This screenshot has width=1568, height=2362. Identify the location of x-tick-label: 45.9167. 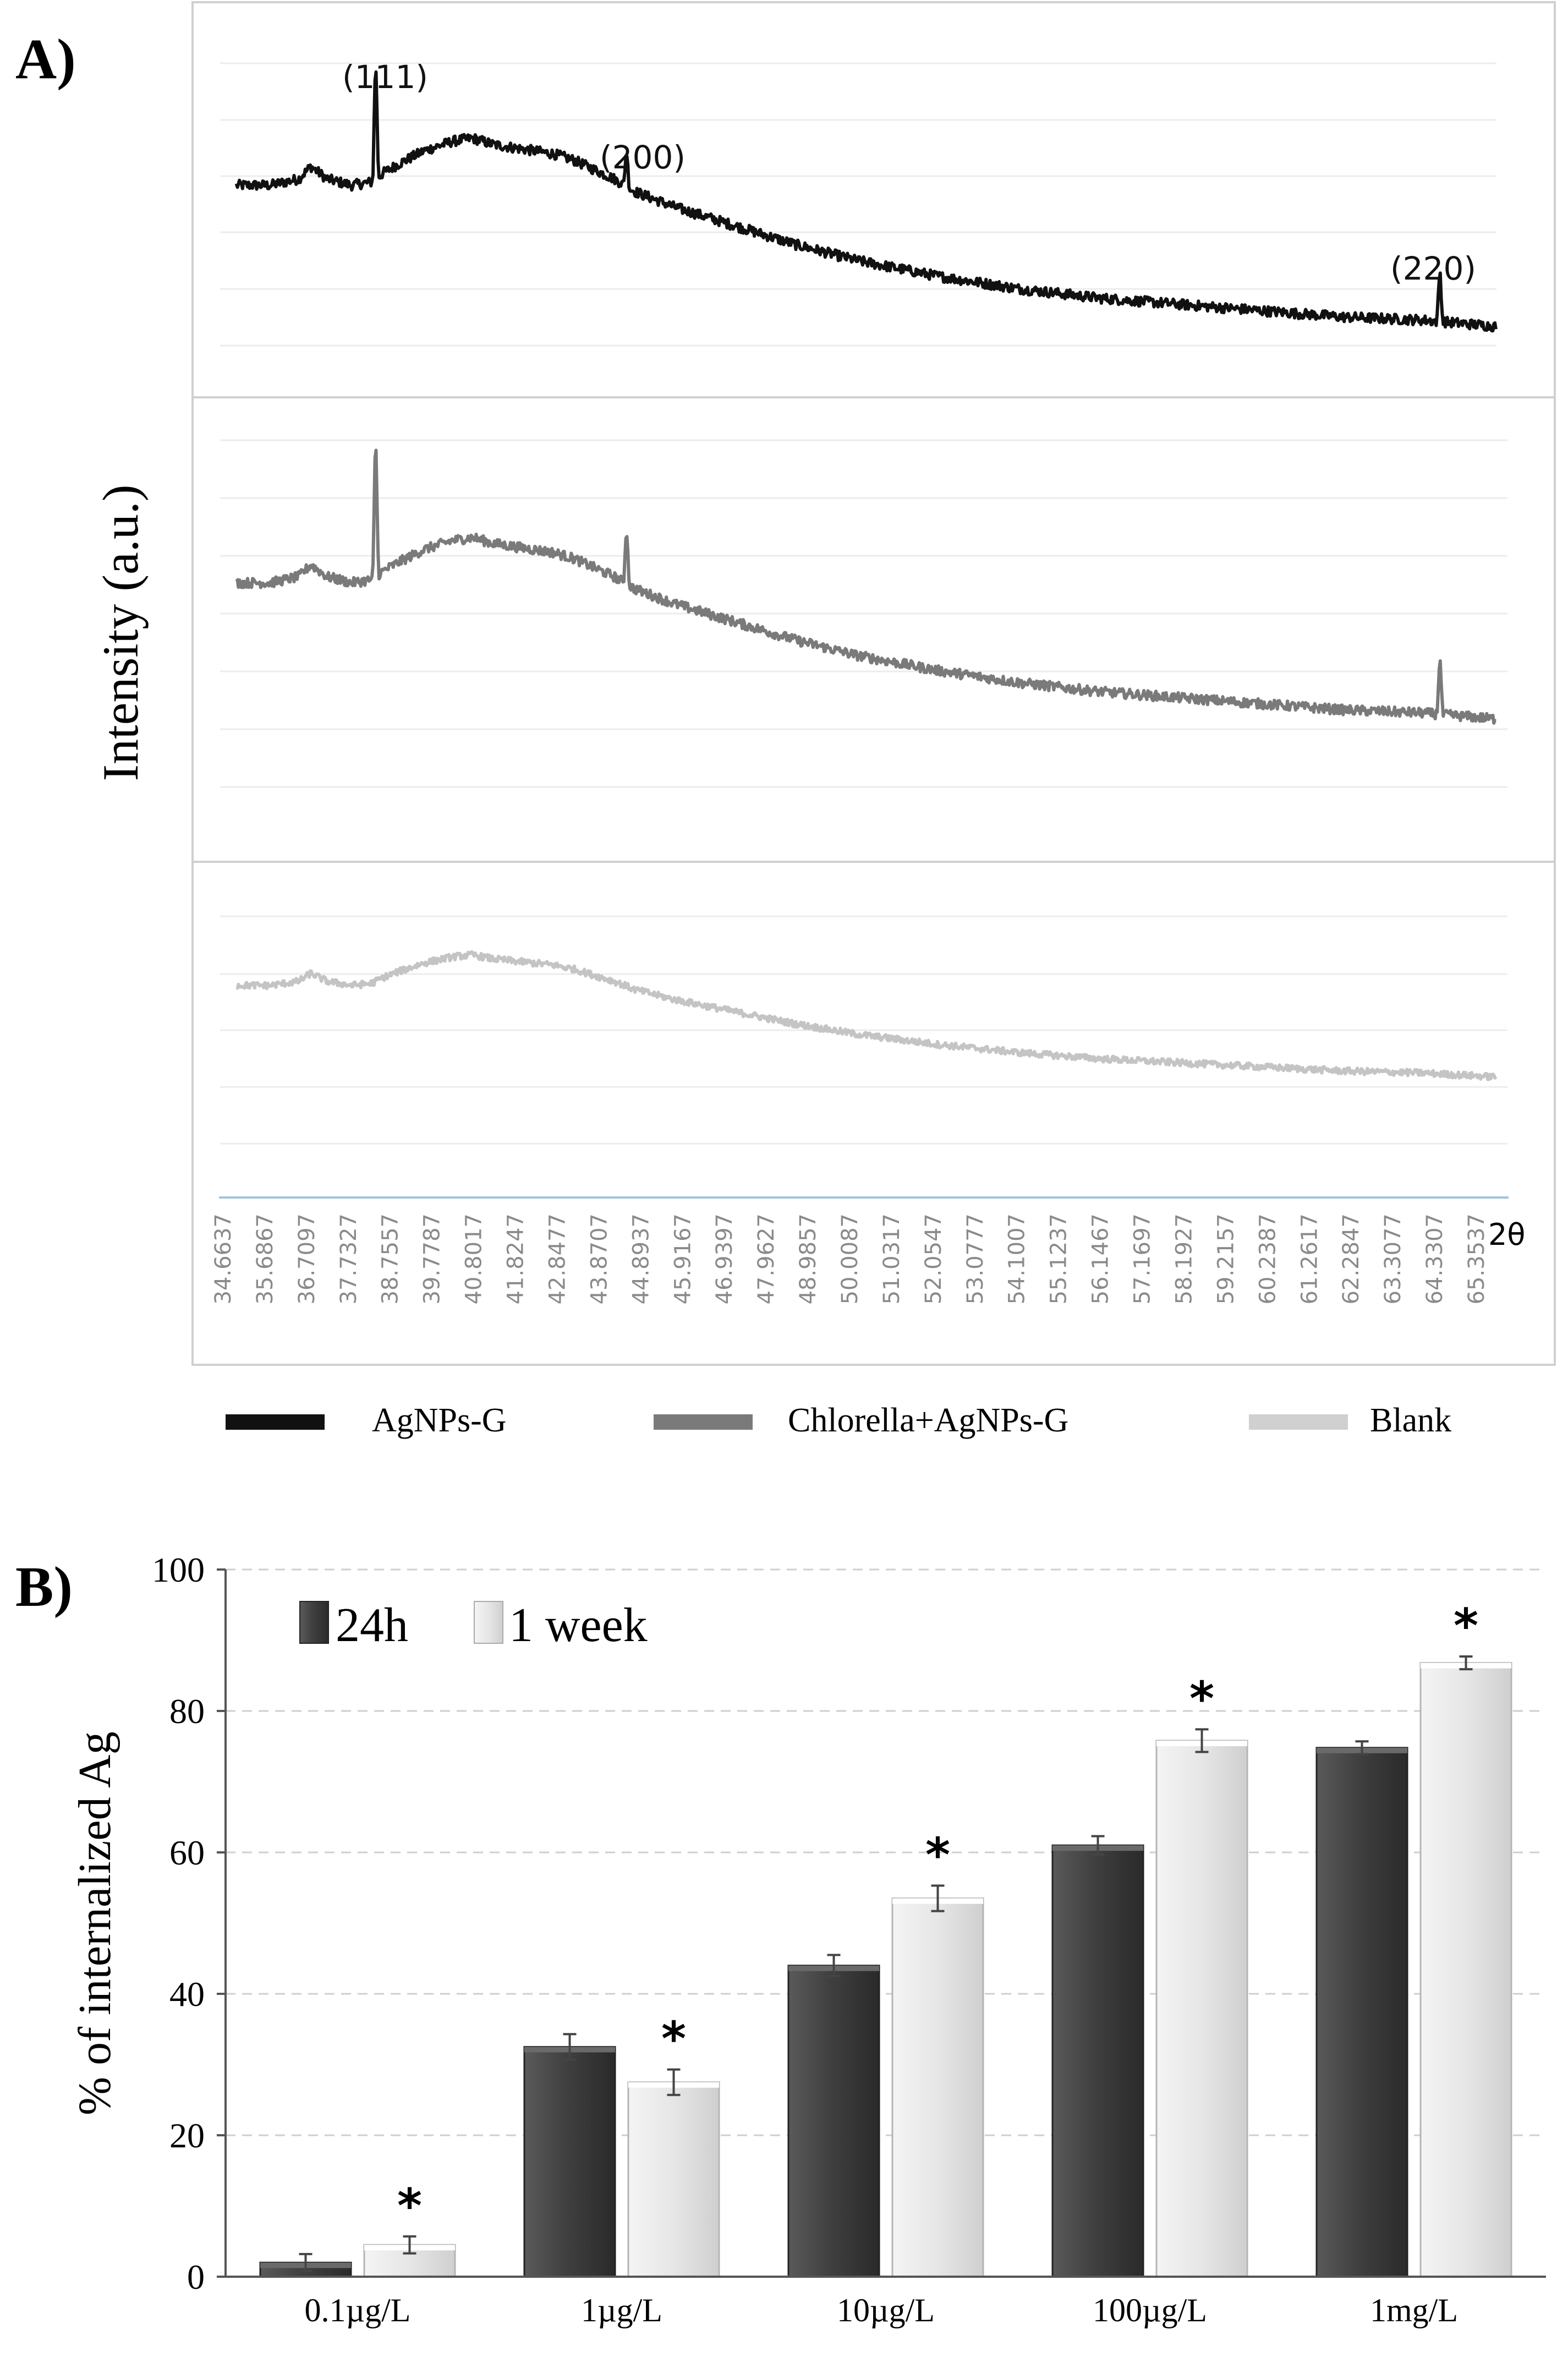
(682, 1259).